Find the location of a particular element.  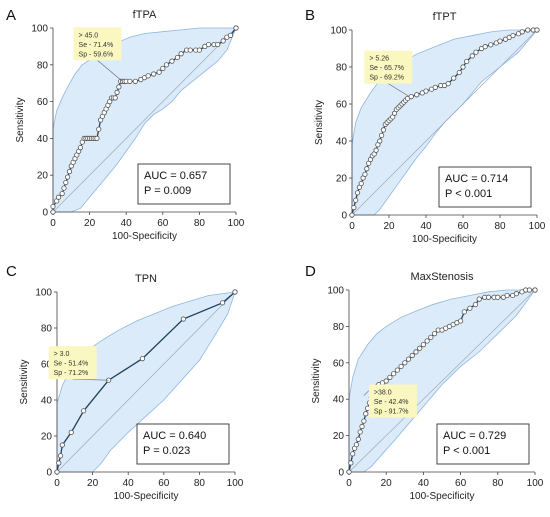

y-tick-label: 40 is located at coordinates (339, 400).